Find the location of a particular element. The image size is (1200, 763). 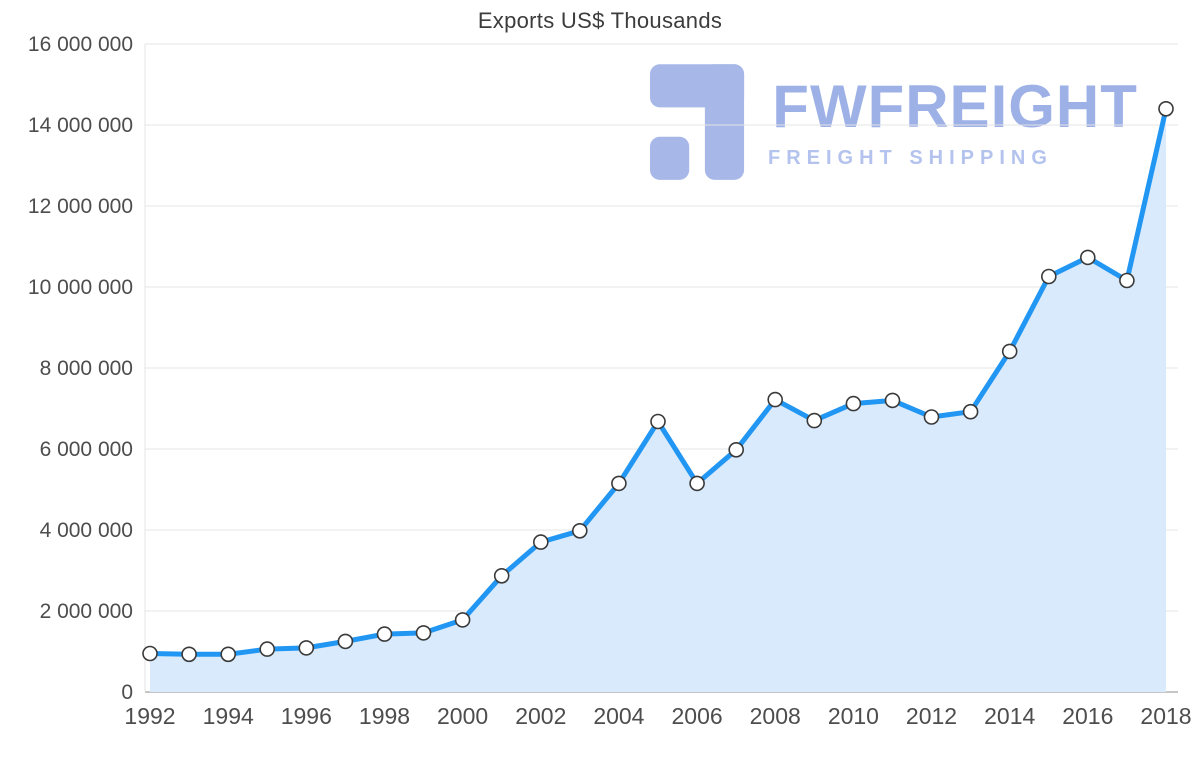

x-tick-label: 2014 is located at coordinates (1009, 716).